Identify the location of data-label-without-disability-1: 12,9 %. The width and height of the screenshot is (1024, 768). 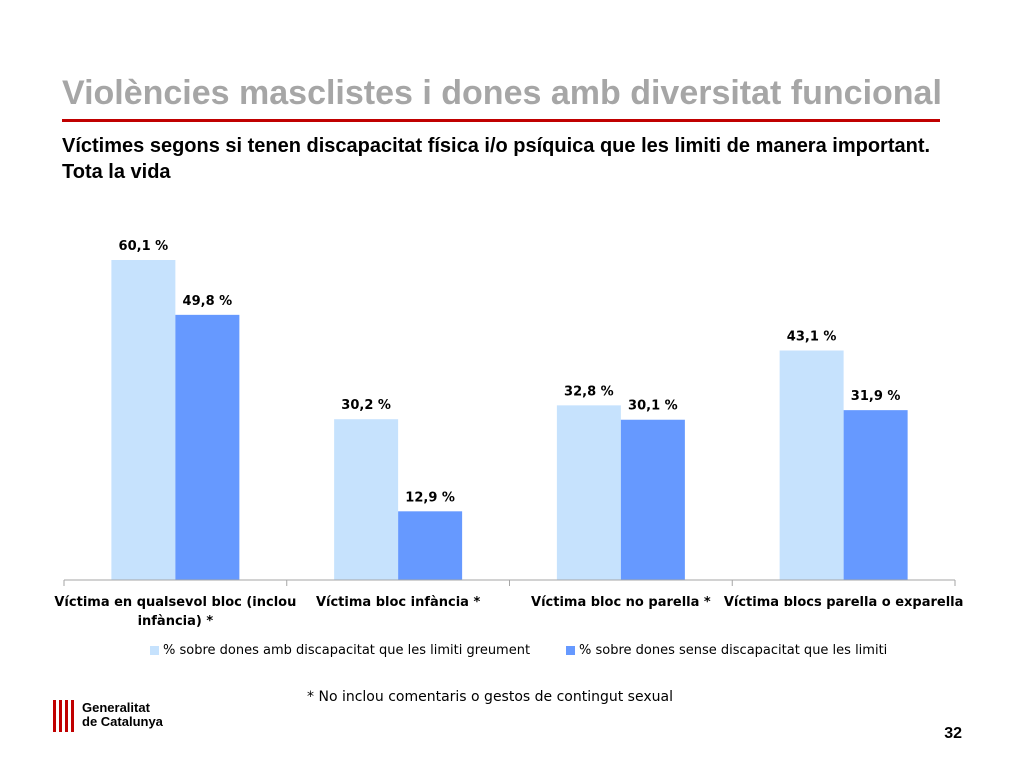
(430, 497).